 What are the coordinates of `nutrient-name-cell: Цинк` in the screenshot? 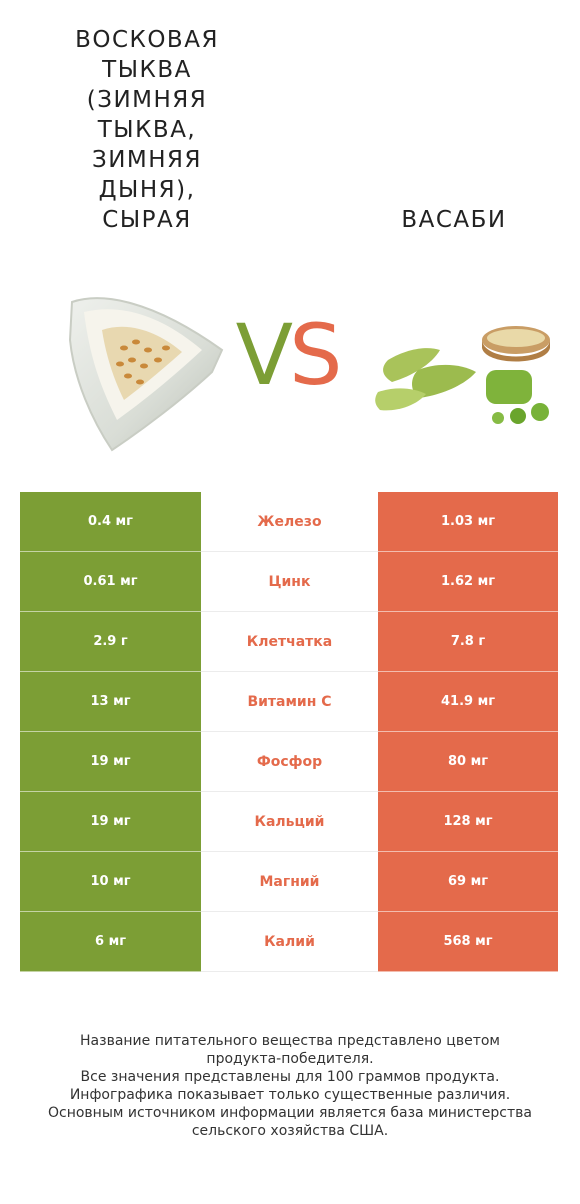 It's located at (289, 582).